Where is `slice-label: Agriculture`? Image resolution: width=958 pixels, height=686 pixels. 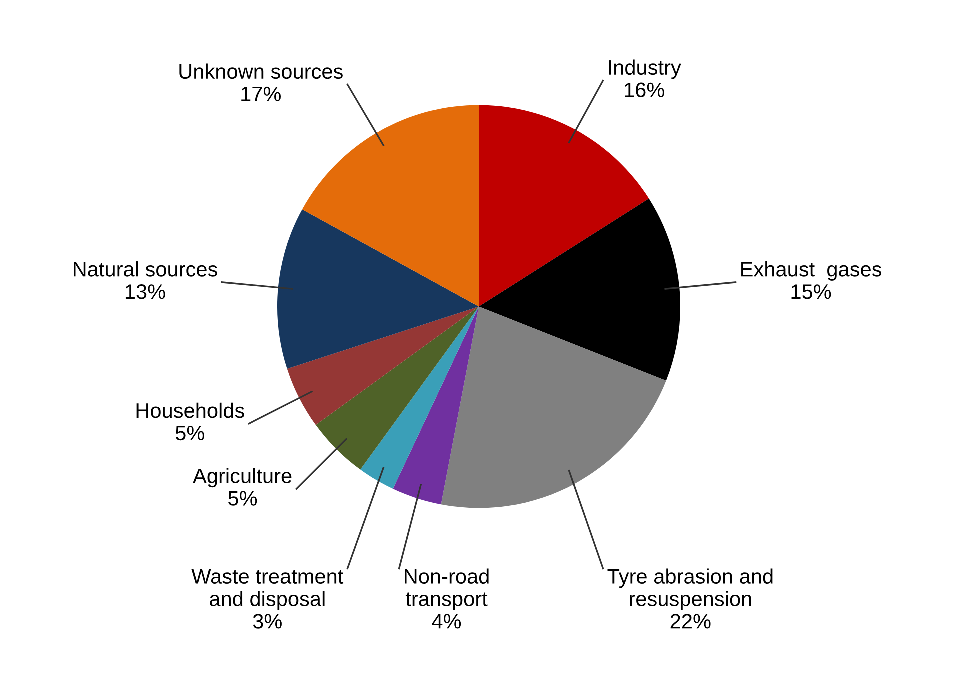 slice-label: Agriculture is located at coordinates (242, 478).